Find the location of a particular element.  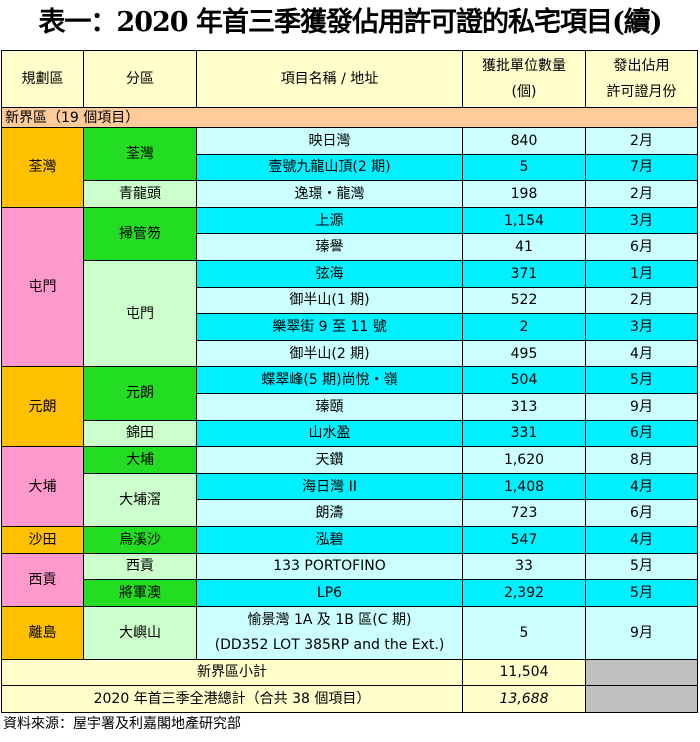

table-row: 元朗 元朗 蝶翠峰(5 期)尚悅・嶺 504 5月 is located at coordinates (349, 407).